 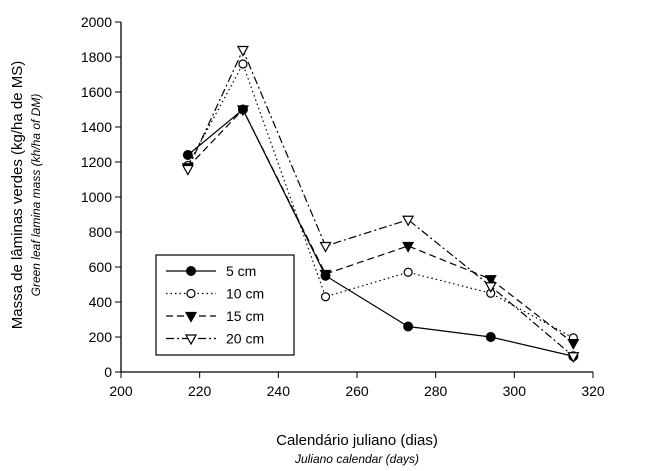 I want to click on x-axis-subtitle: Juliano calendar (days), so click(x=356, y=459).